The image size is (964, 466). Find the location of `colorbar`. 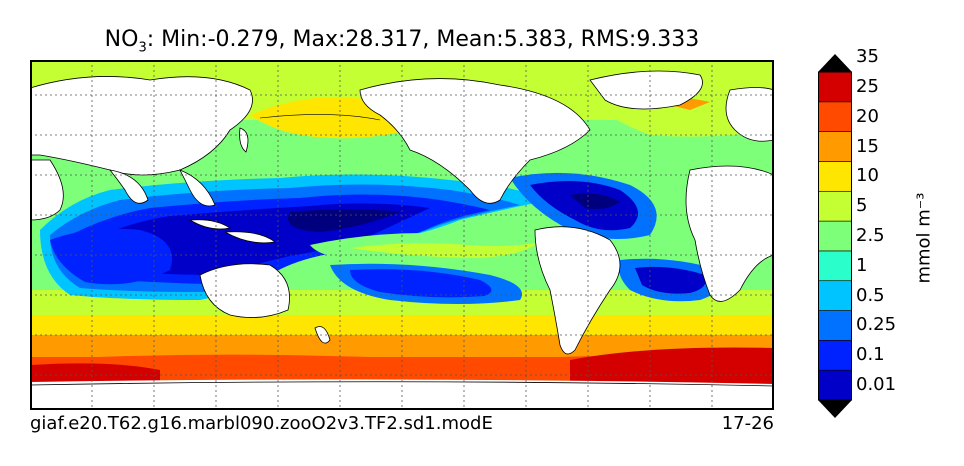

colorbar is located at coordinates (835, 236).